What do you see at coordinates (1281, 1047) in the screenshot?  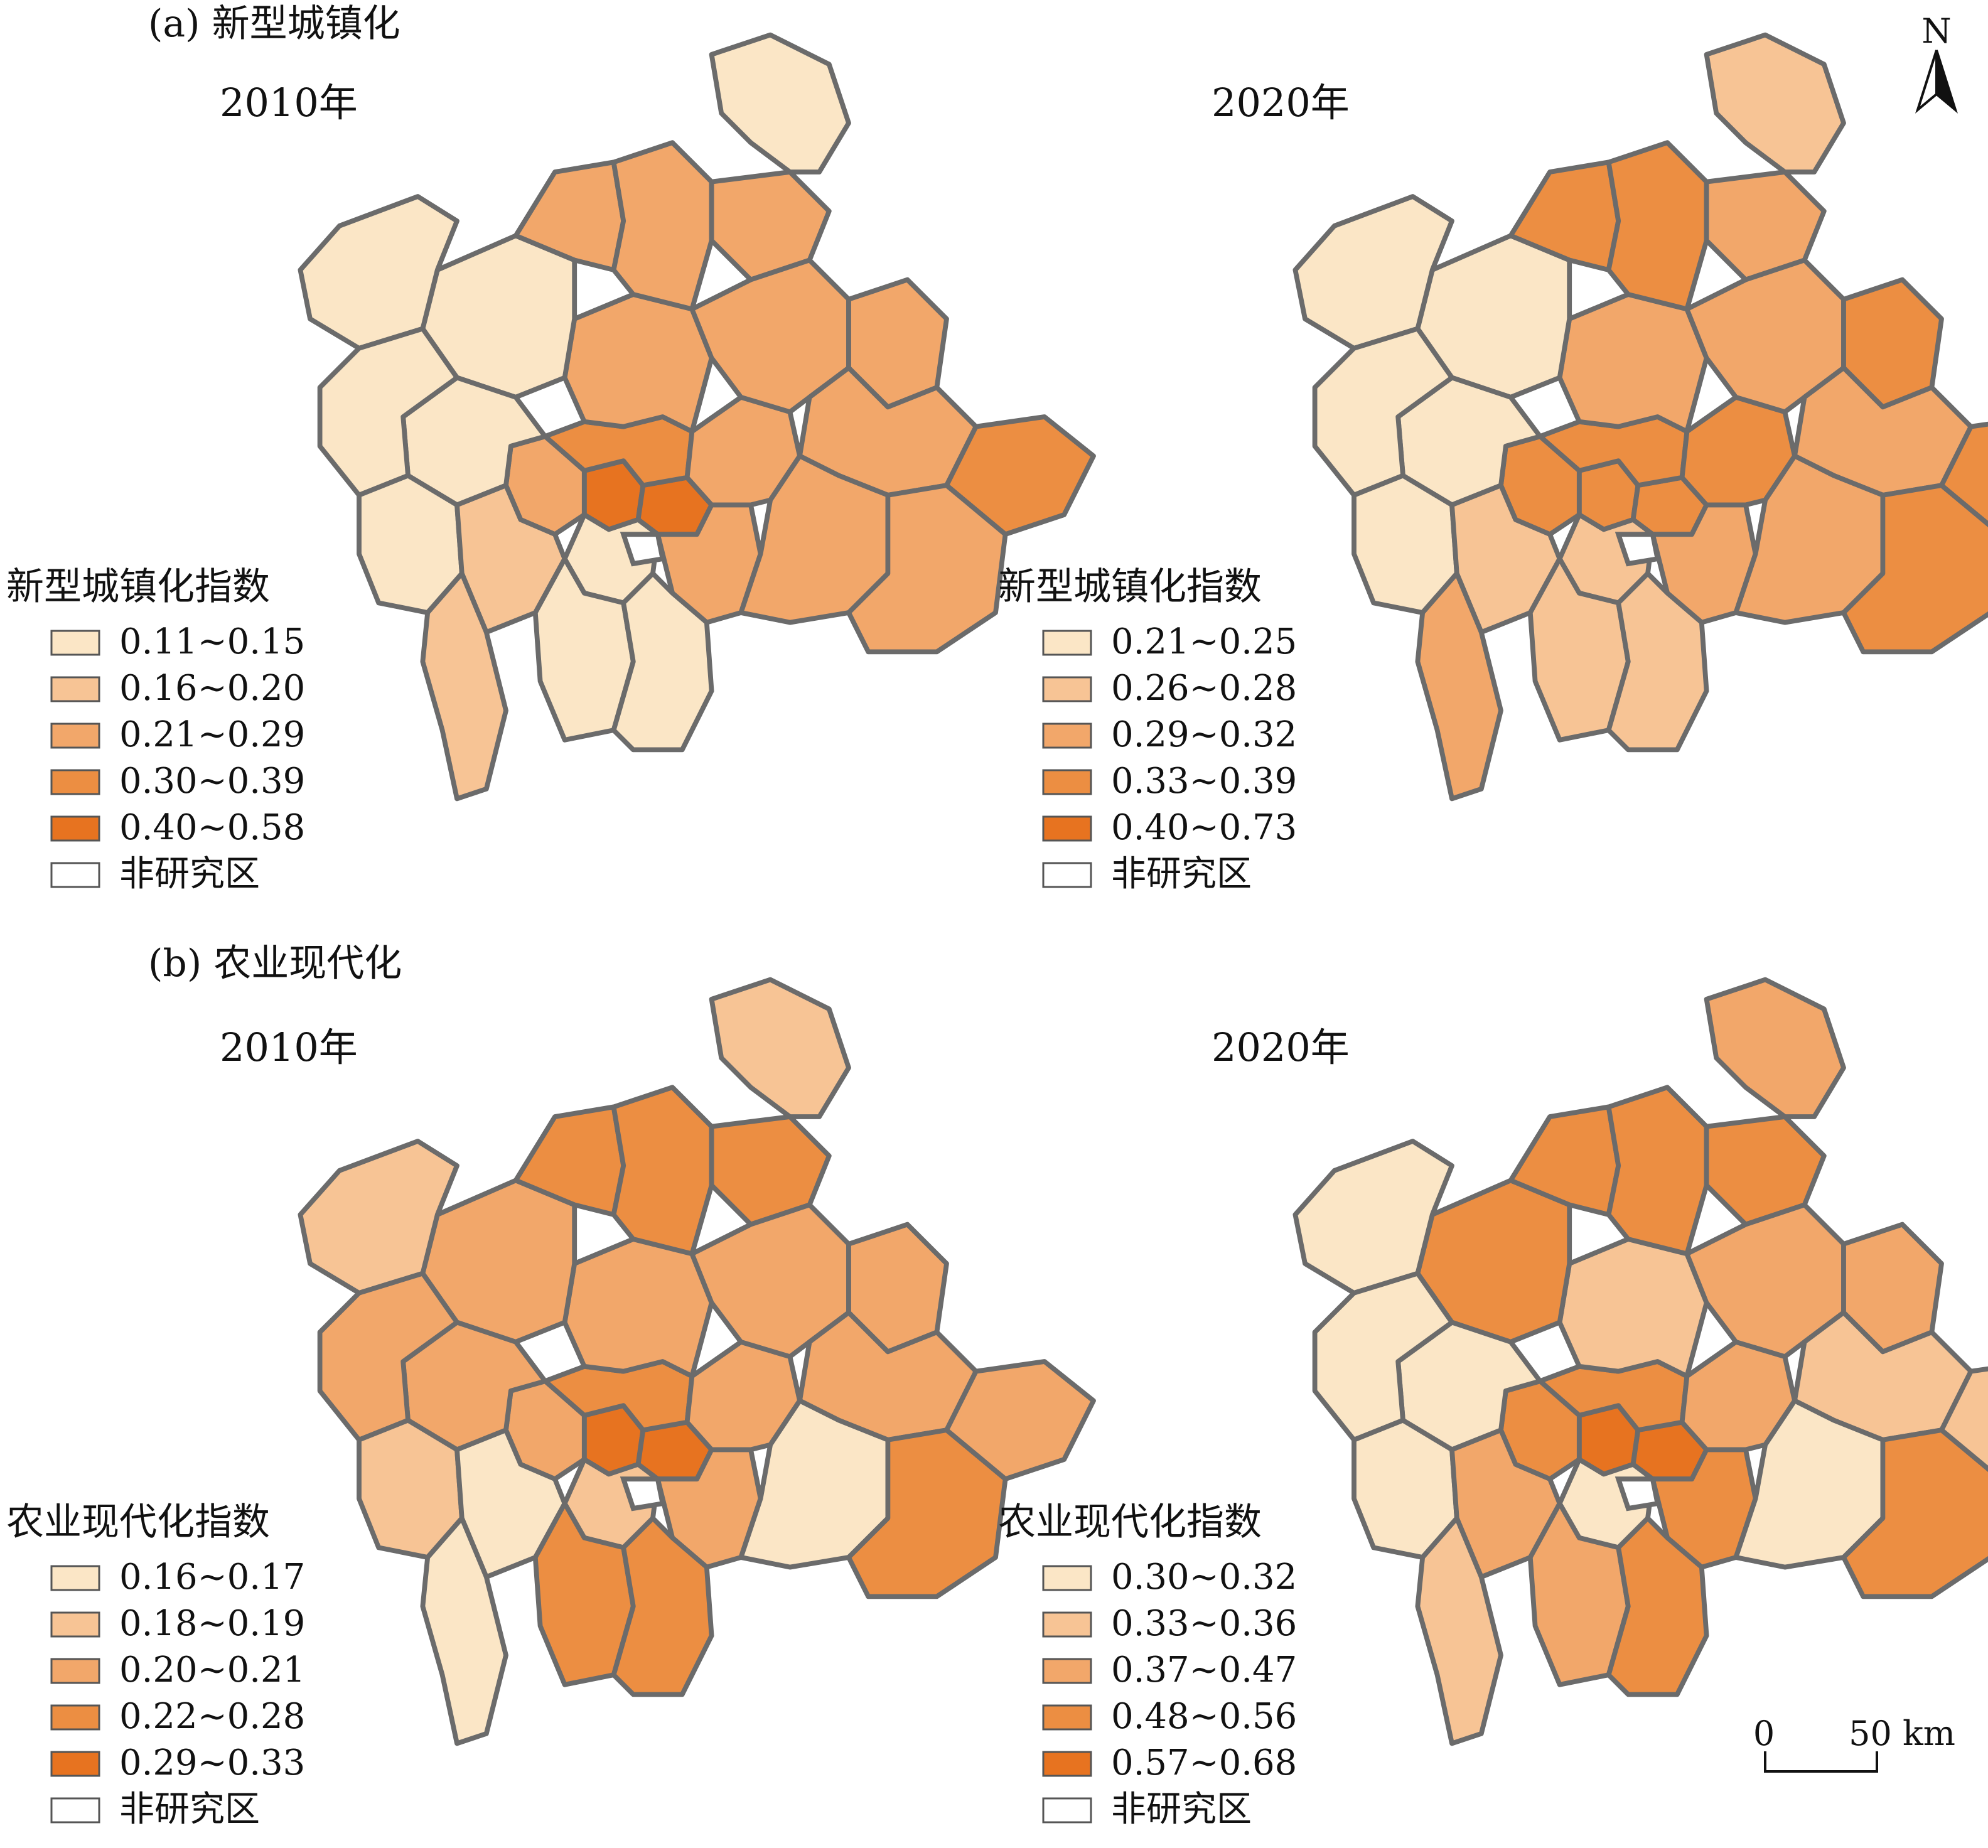 I see `year-label: 2020年` at bounding box center [1281, 1047].